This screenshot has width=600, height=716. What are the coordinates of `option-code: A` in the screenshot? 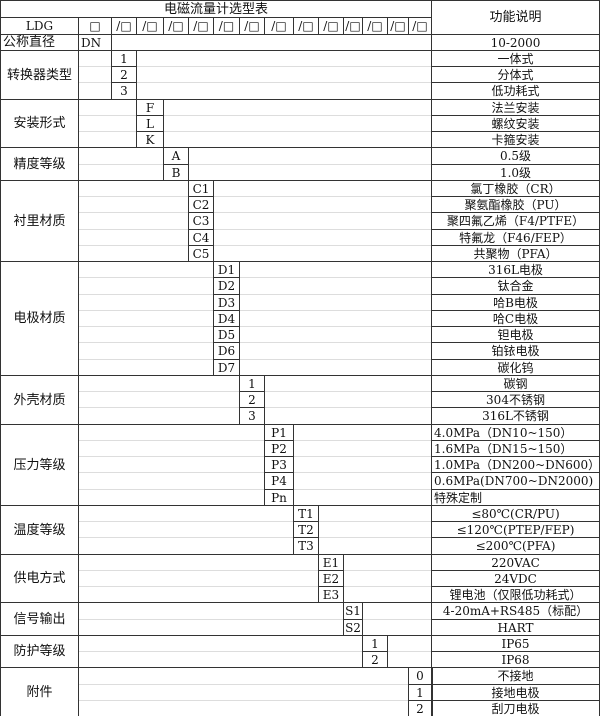 It's located at (176, 156).